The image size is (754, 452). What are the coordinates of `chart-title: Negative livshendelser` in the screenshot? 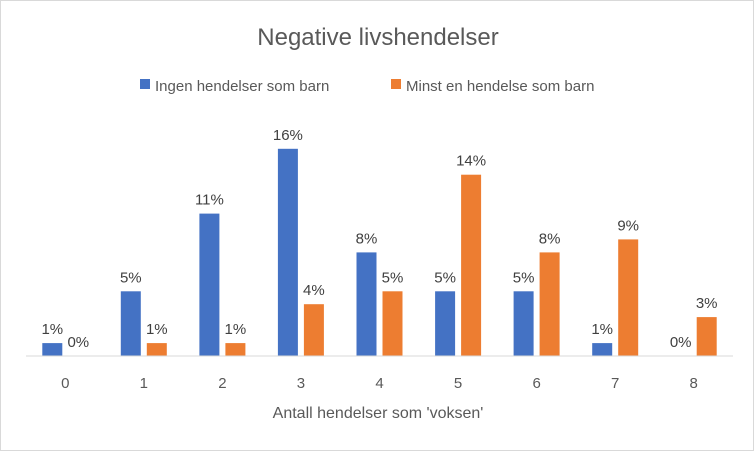 It's located at (377, 37).